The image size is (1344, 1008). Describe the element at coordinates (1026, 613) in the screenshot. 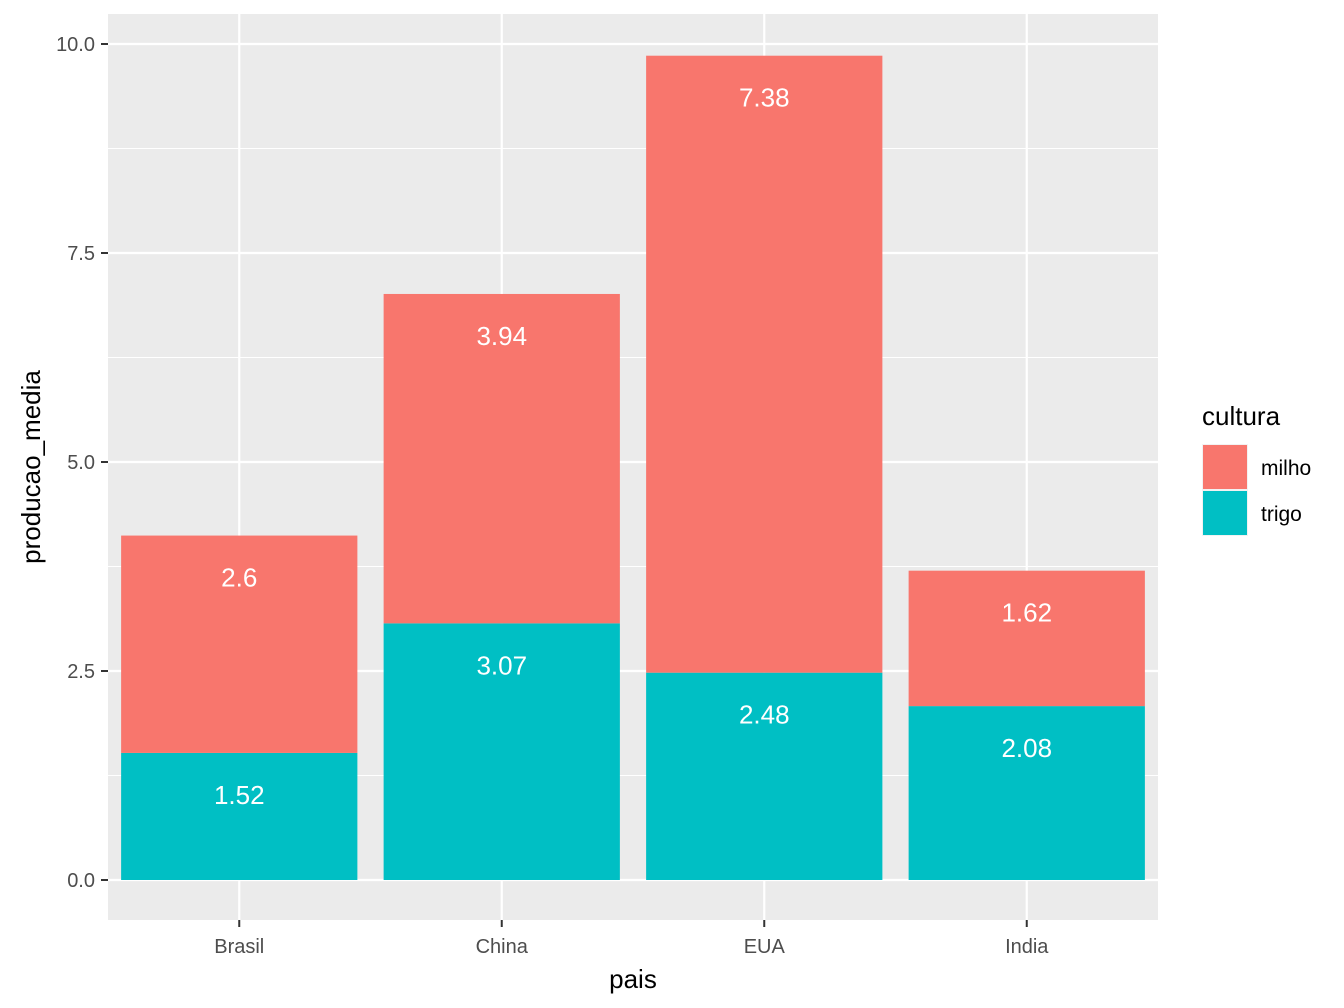

I see `bar-value-label: 1.62` at that location.